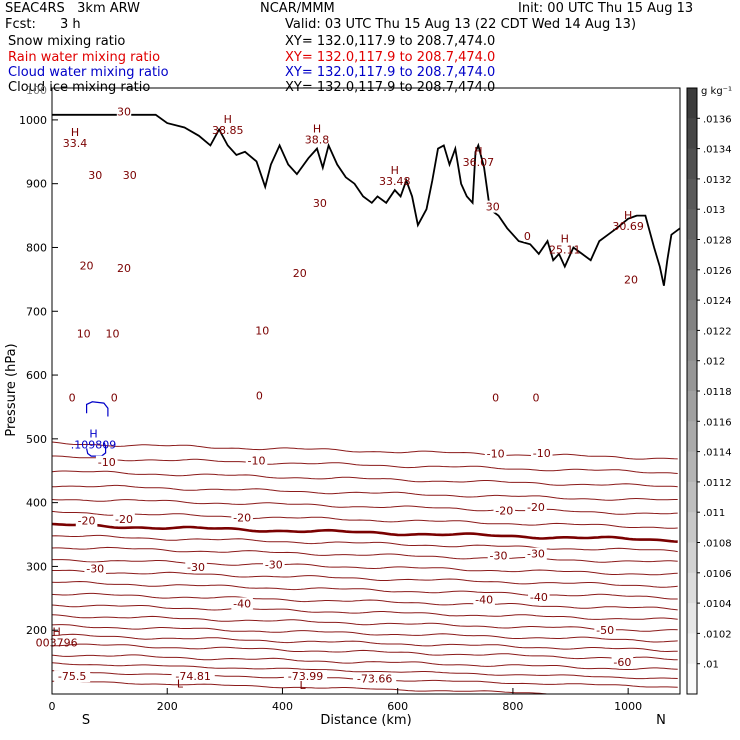 This screenshot has width=740, height=740. I want to click on y-tick-label: 1000, so click(33, 120).